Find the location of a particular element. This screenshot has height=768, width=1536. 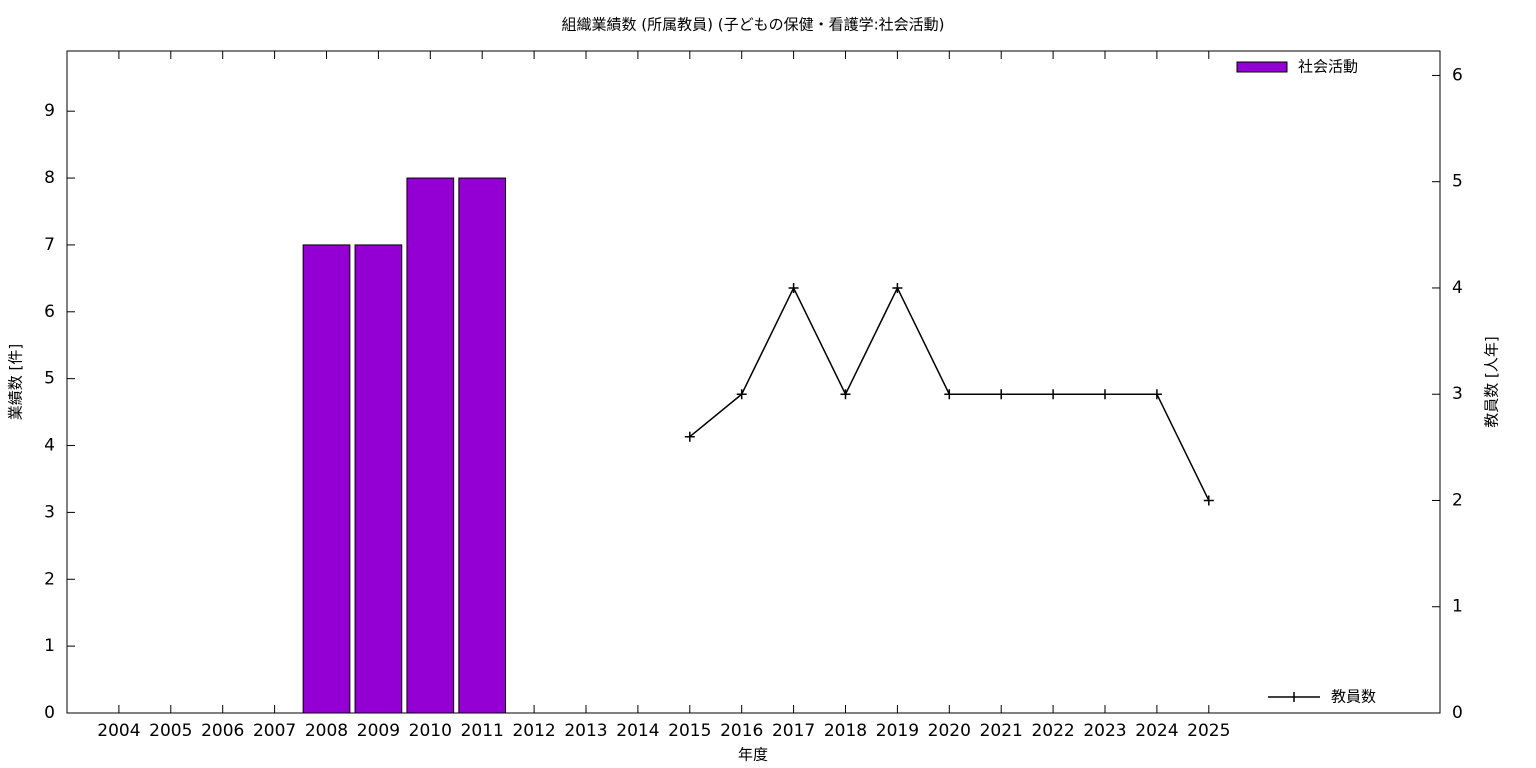

y-tick-label: 9 is located at coordinates (49, 111).